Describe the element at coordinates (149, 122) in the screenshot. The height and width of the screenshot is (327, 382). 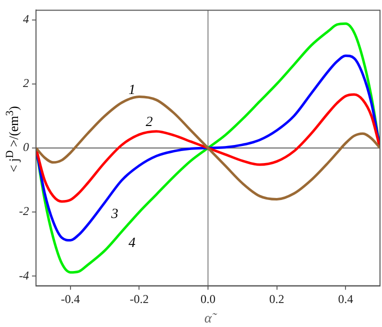
I see `annotation: 2` at that location.